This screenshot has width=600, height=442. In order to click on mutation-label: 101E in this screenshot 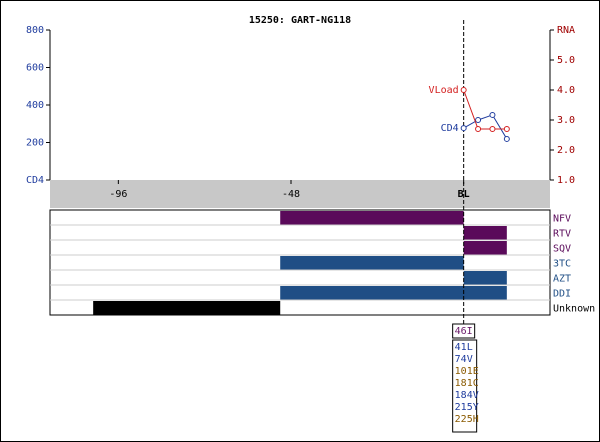, I will do `click(467, 371)`.